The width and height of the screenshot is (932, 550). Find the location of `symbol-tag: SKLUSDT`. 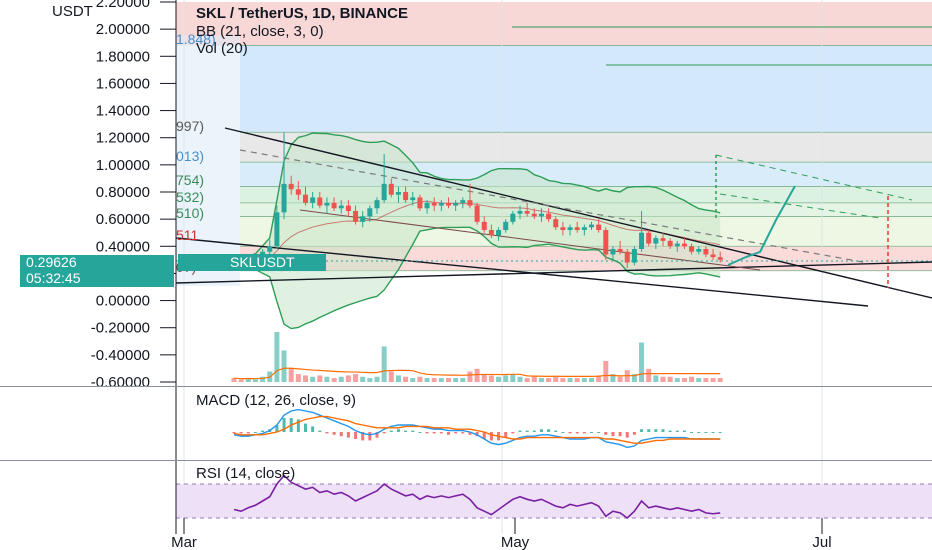

symbol-tag: SKLUSDT is located at coordinates (252, 262).